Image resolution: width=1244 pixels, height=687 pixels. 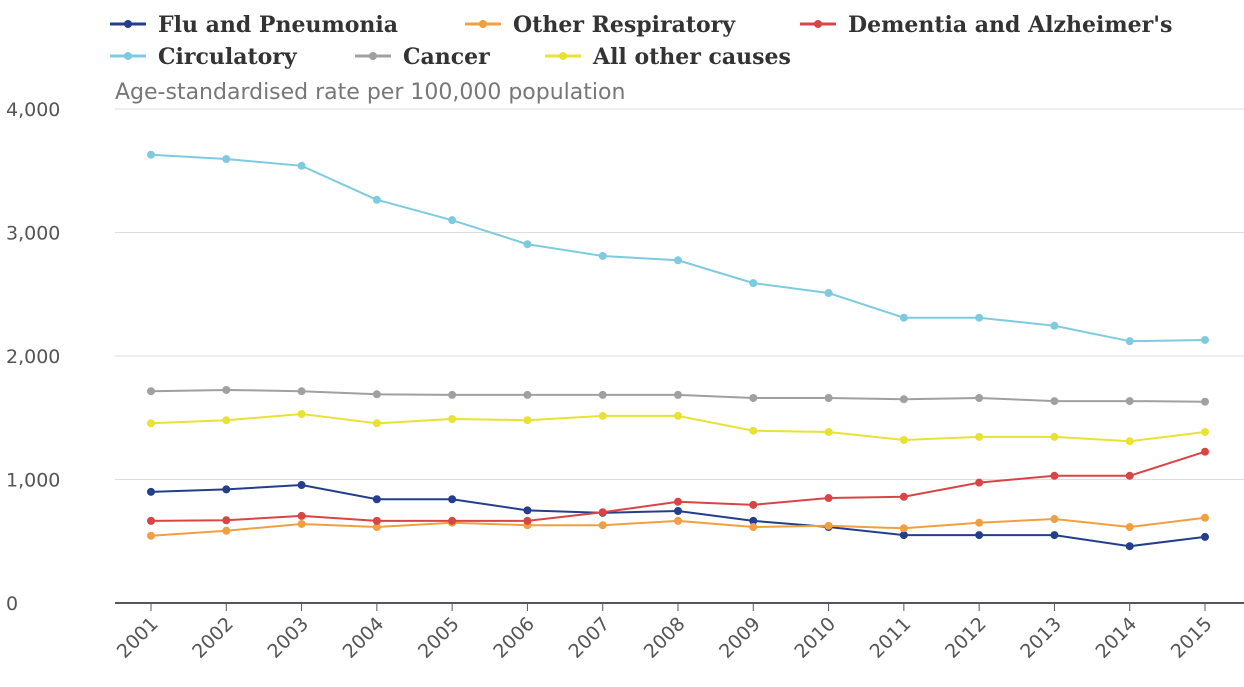 What do you see at coordinates (624, 25) in the screenshot?
I see `legend-label: Other Respiratory` at bounding box center [624, 25].